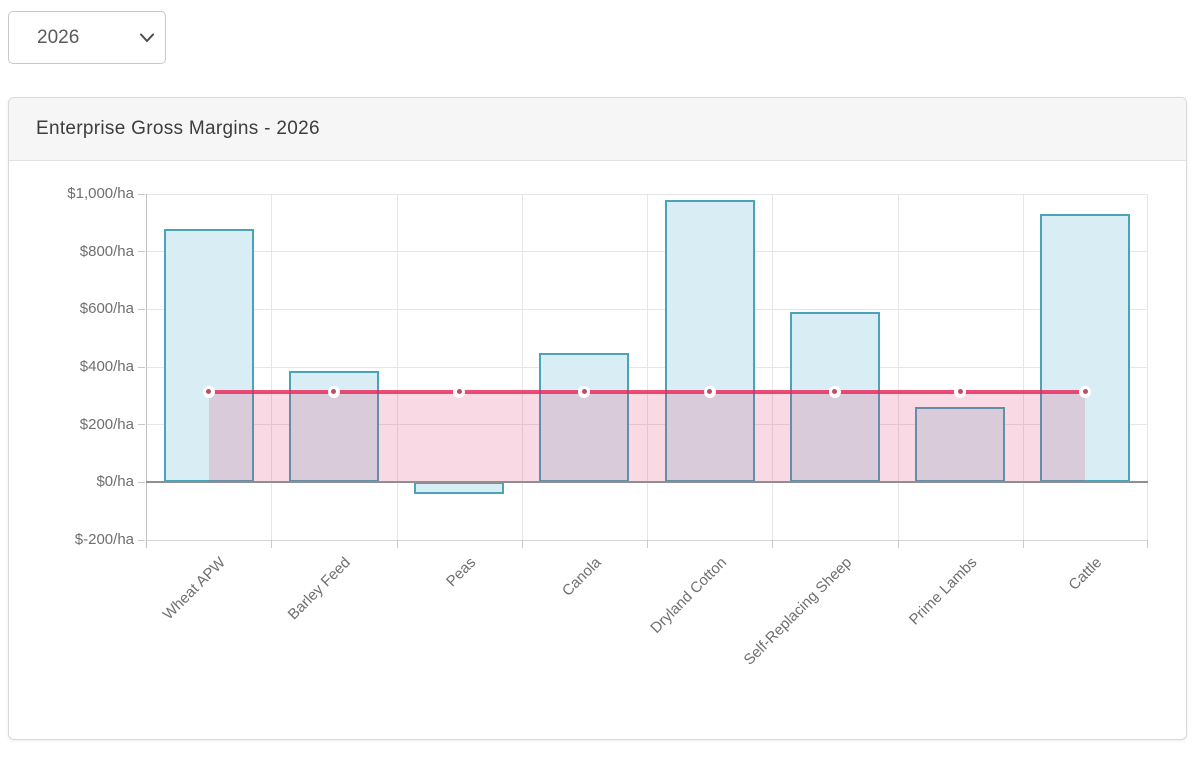  Describe the element at coordinates (797, 611) in the screenshot. I see `x-tick-label: Self-Replacing Sheep` at that location.